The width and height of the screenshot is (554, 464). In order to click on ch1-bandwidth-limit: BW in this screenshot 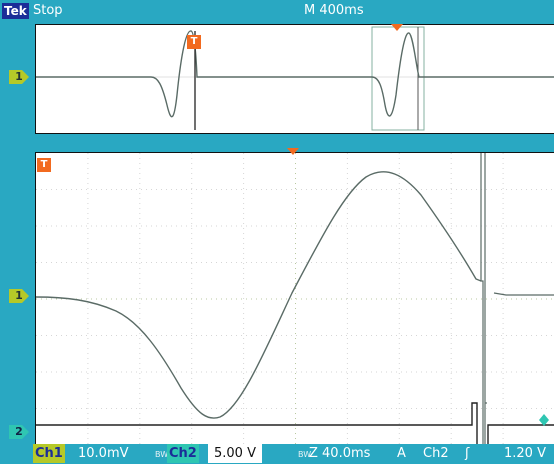, I will do `click(162, 454)`.